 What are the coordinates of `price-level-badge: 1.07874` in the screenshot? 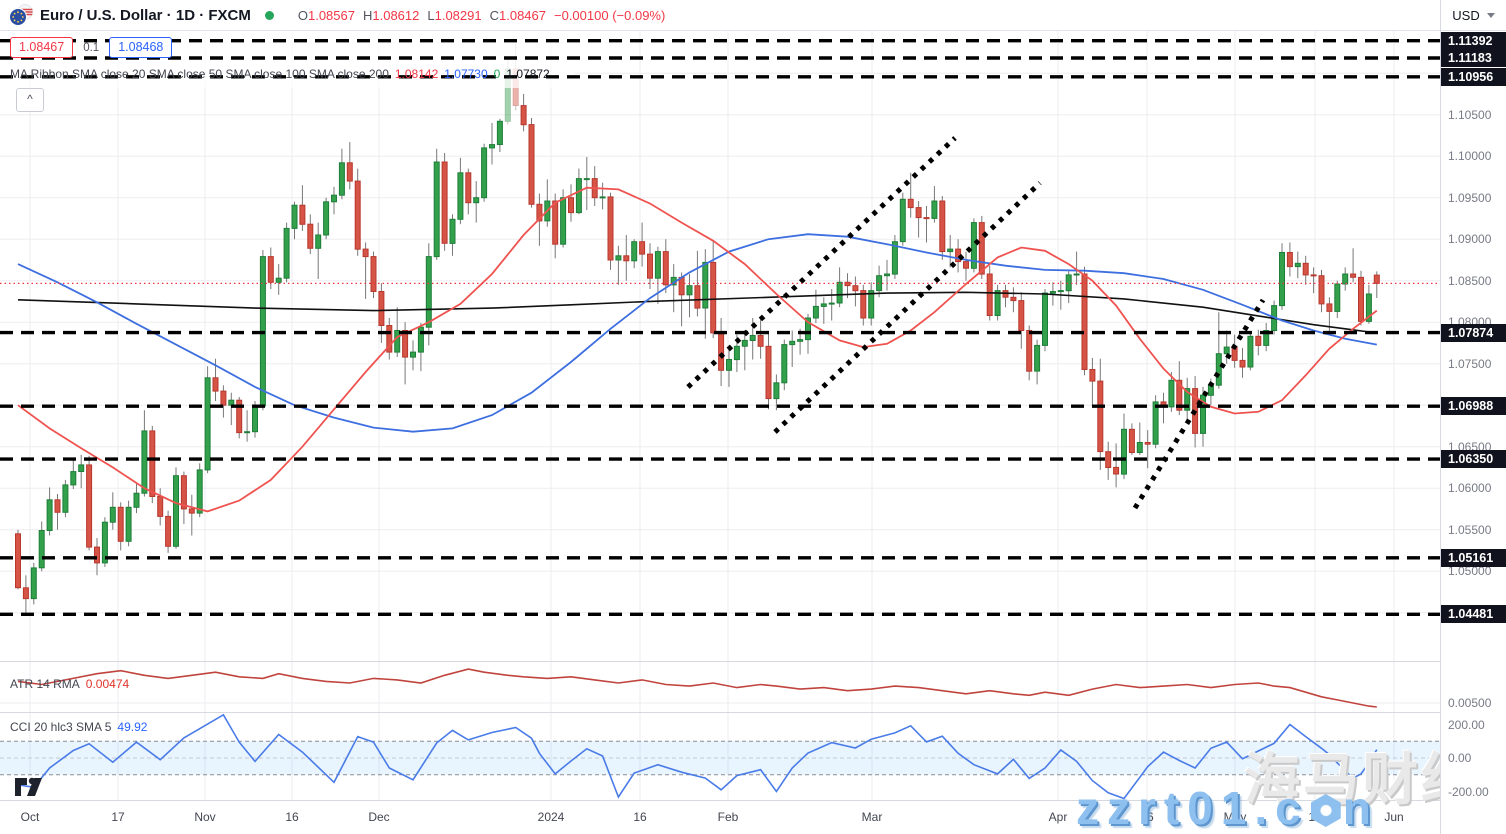 It's located at (1473, 332).